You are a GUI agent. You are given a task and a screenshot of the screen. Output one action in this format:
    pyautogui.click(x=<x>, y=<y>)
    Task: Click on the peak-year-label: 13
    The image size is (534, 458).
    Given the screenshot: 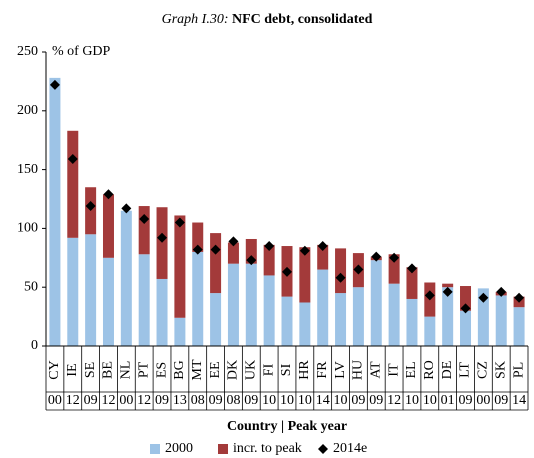 What is the action you would take?
    pyautogui.click(x=180, y=400)
    